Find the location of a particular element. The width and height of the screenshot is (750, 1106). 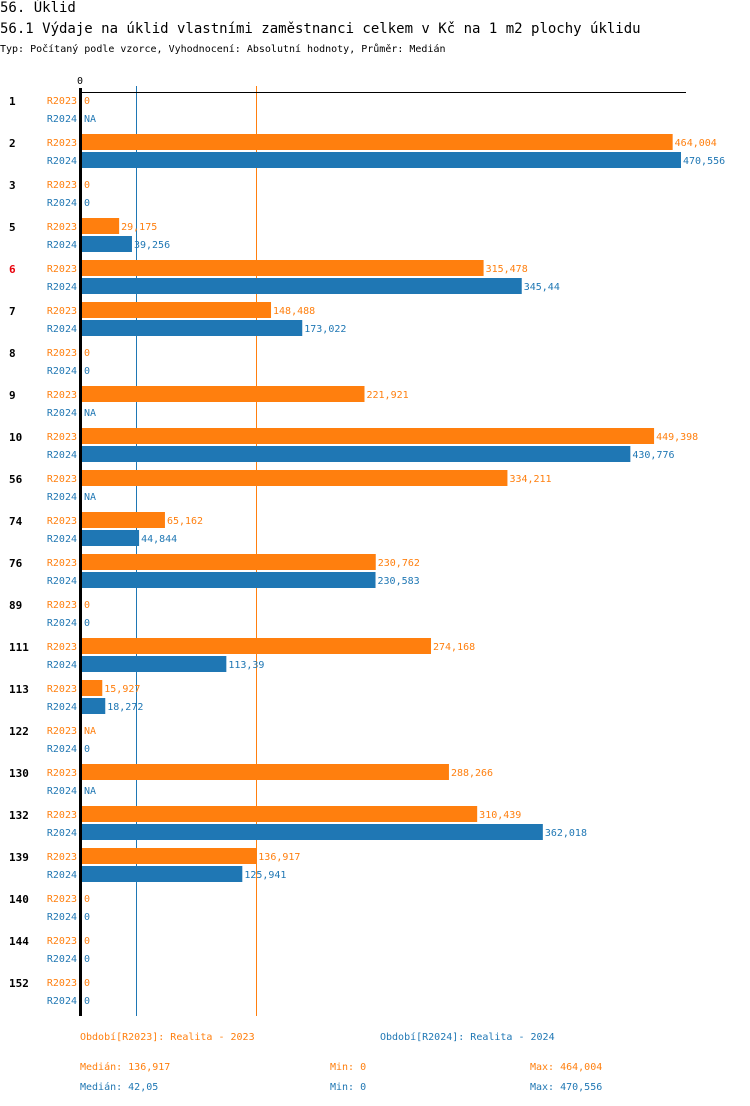

category-label: 113 is located at coordinates (19, 689).